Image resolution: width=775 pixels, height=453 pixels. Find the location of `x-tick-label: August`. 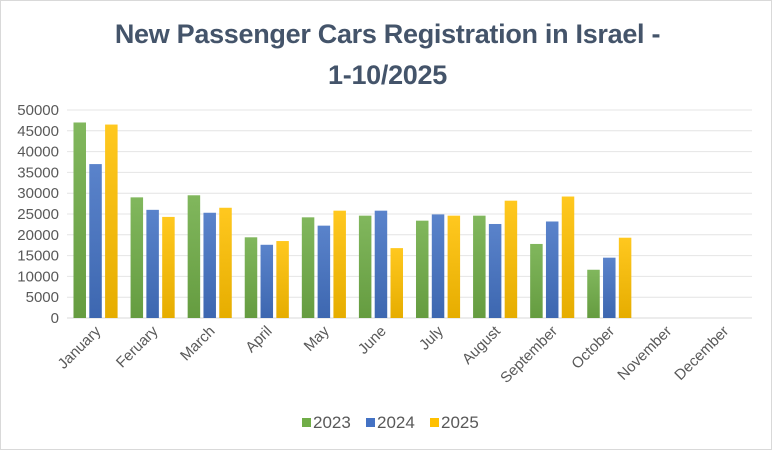

x-tick-label: August is located at coordinates (482, 345).